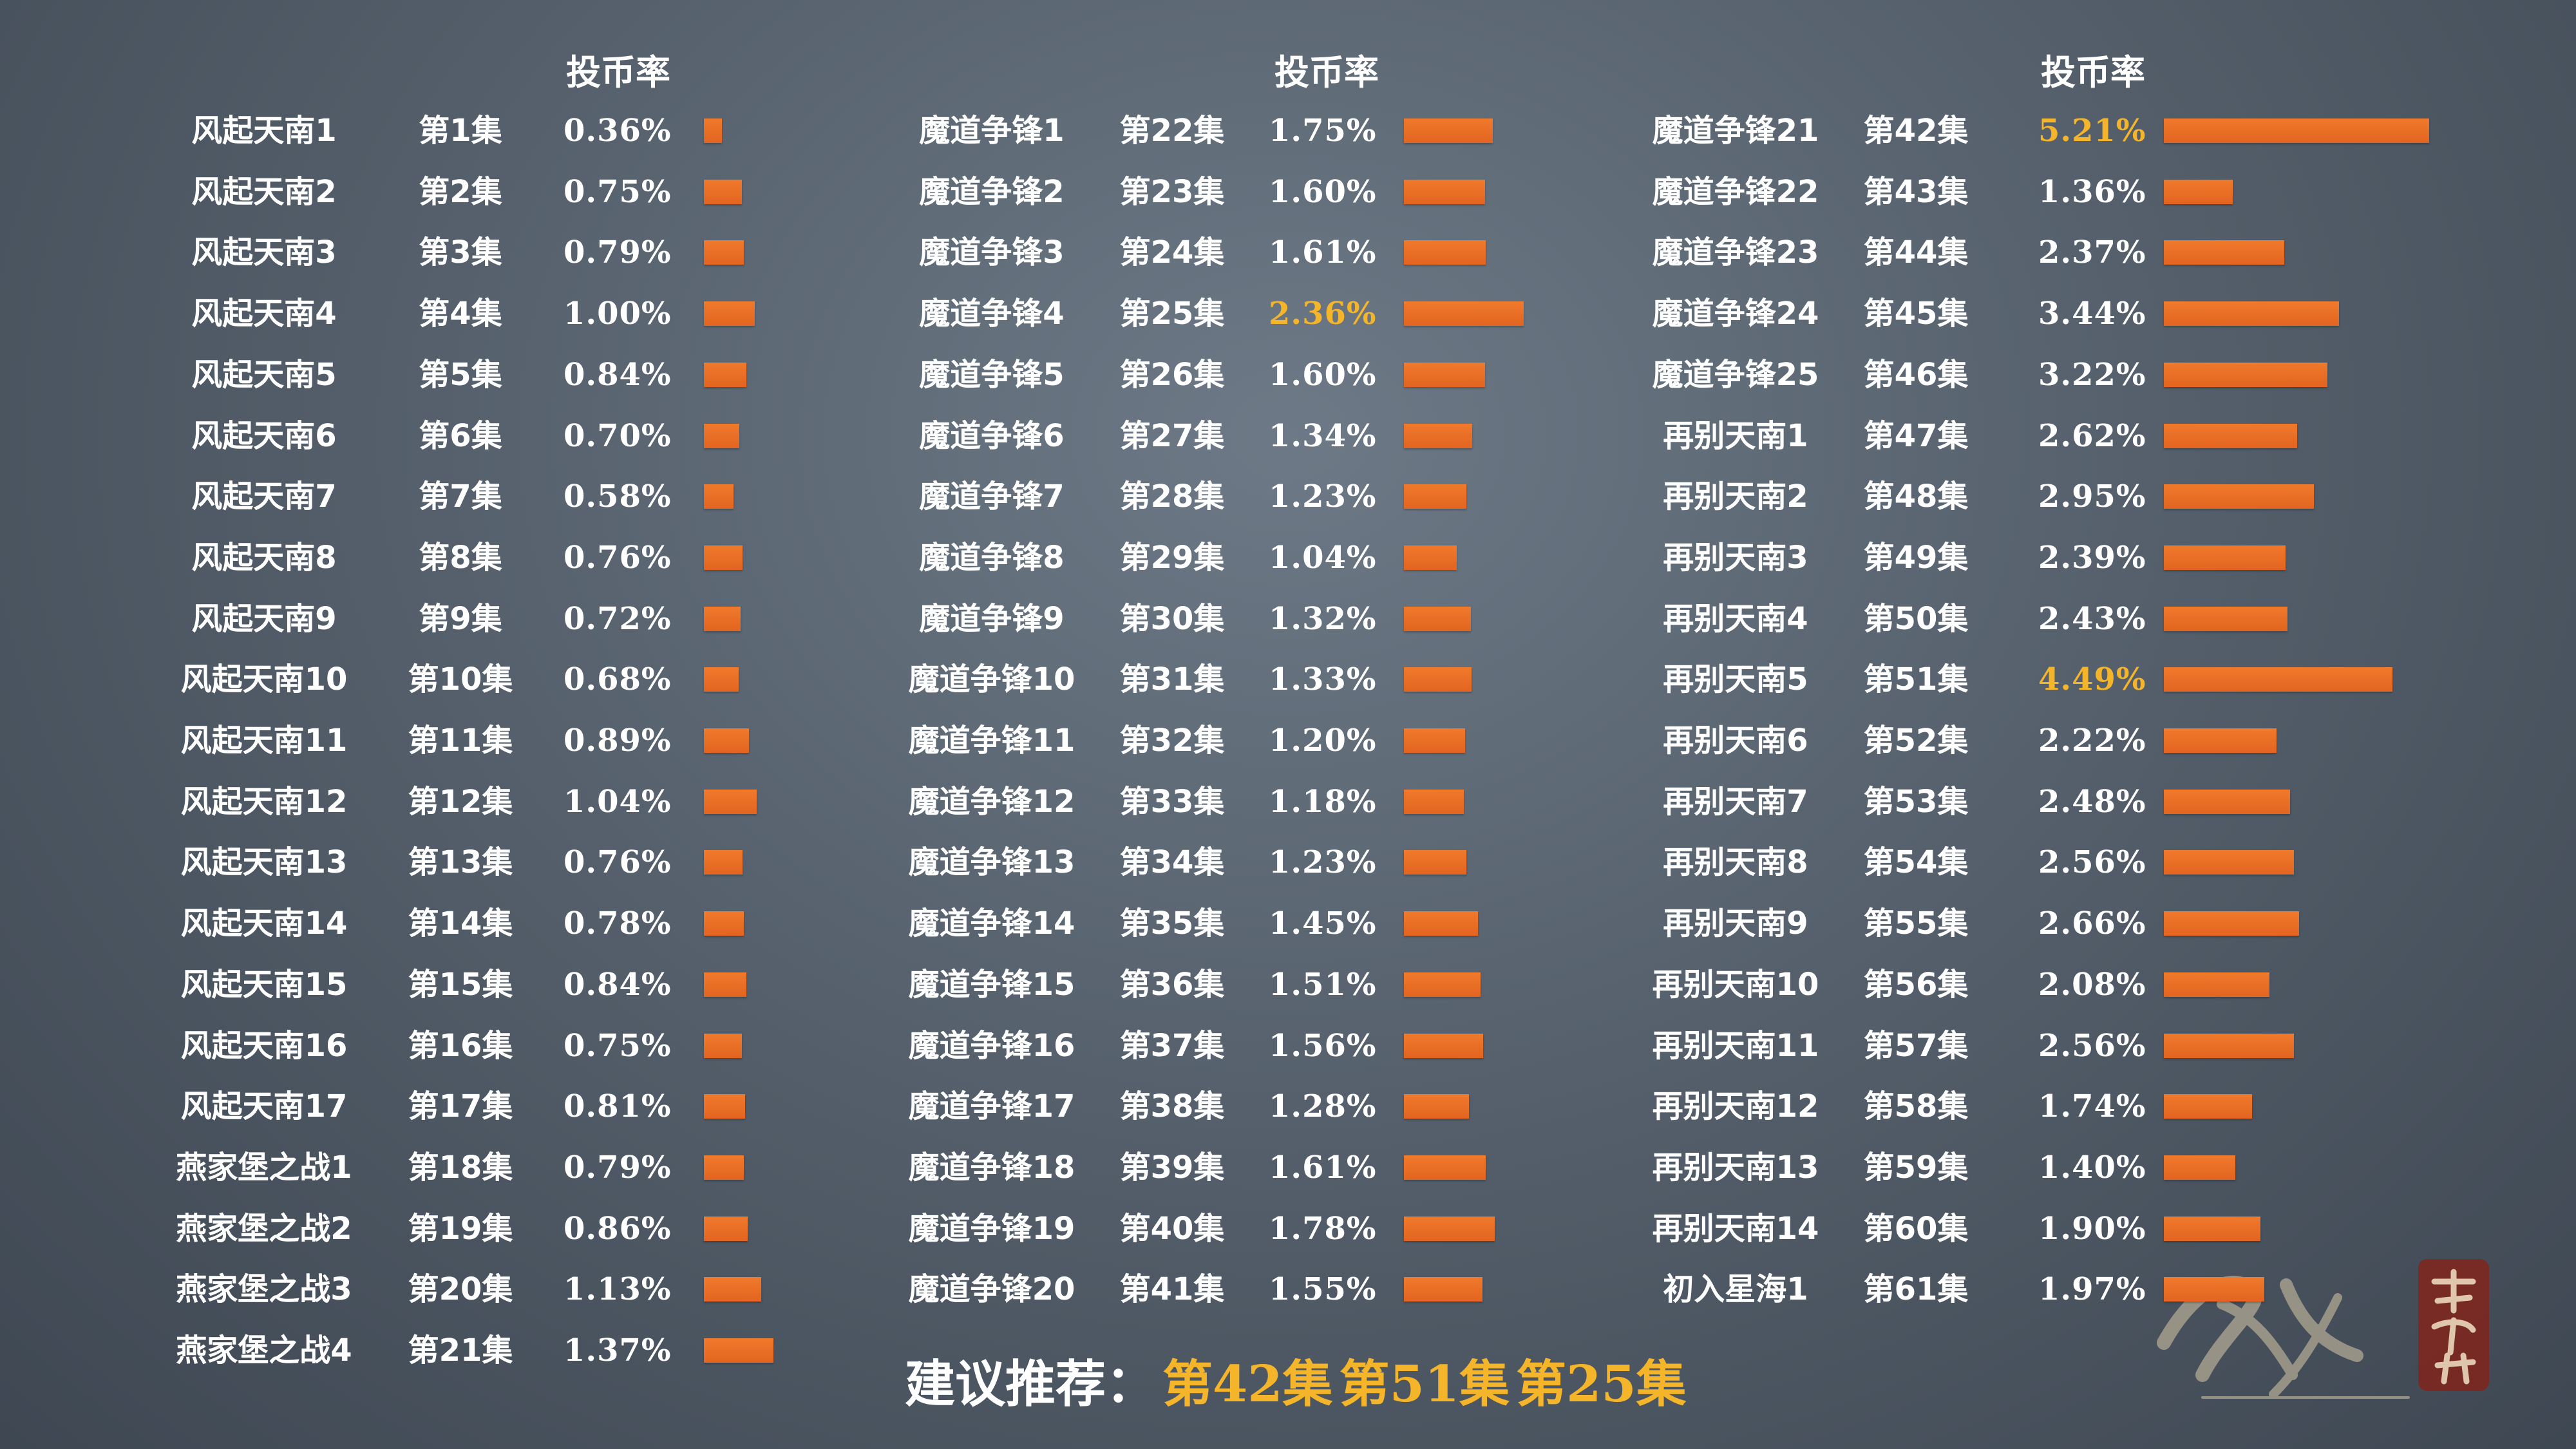 This screenshot has width=2576, height=1449. Describe the element at coordinates (618, 1289) in the screenshot. I see `coin-rate-value-label: 1.13%` at that location.